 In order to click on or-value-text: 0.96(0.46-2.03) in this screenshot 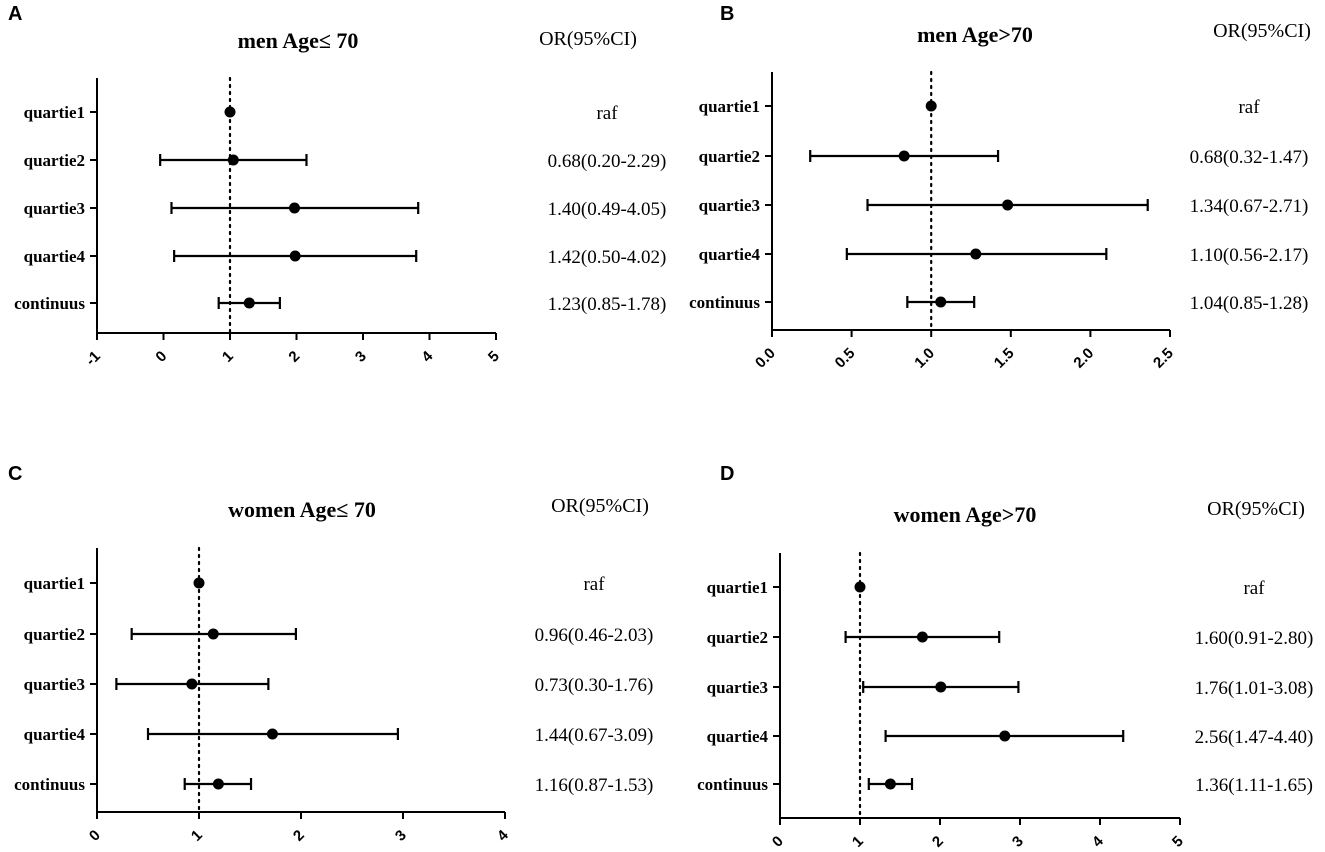, I will do `click(594, 635)`.